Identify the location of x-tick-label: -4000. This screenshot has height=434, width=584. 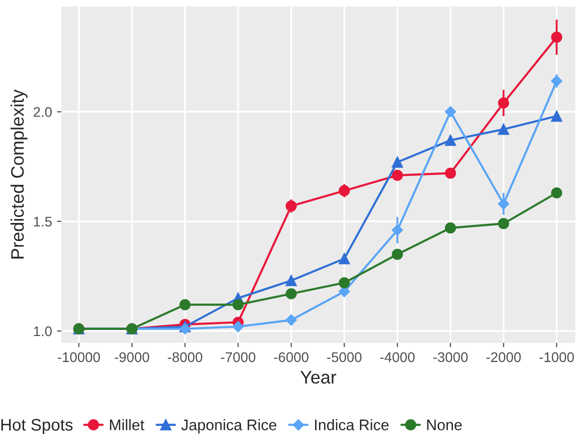
(397, 357).